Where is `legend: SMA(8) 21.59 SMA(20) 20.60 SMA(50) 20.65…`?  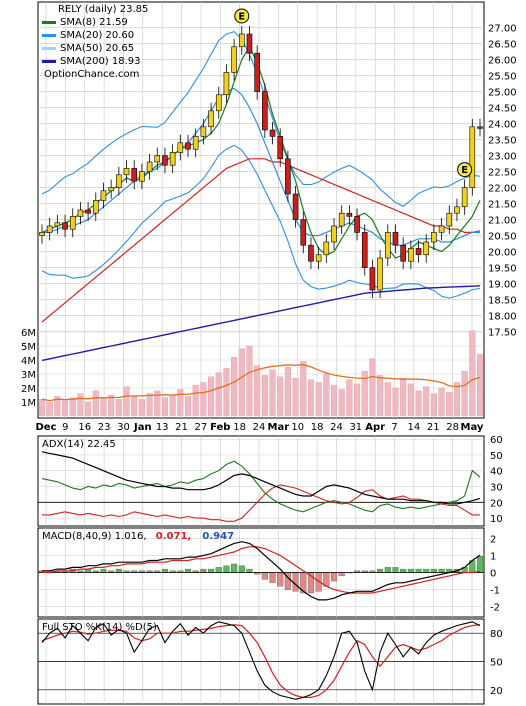
legend: SMA(8) 21.59 SMA(20) 20.60 SMA(50) 20.65… is located at coordinates (91, 48).